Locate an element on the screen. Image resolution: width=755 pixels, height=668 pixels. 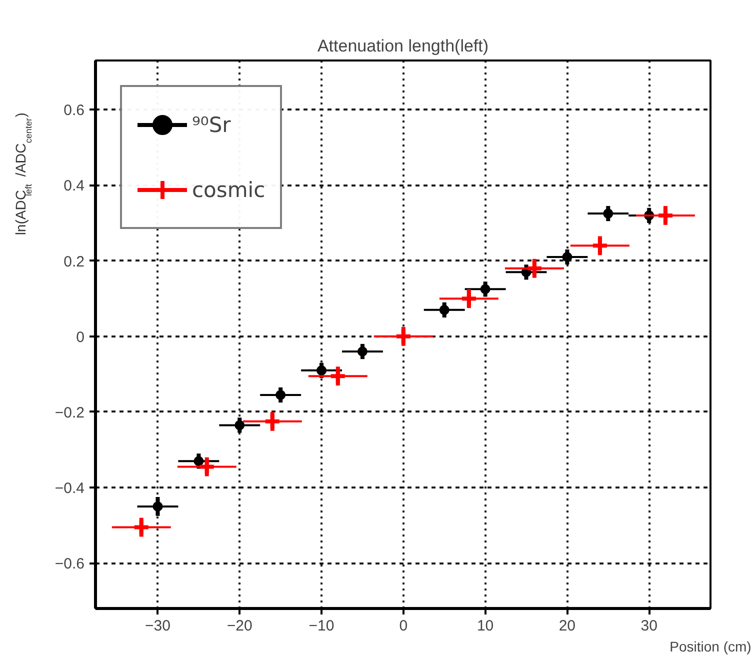
y-tick-label: 0.2 is located at coordinates (74, 261).